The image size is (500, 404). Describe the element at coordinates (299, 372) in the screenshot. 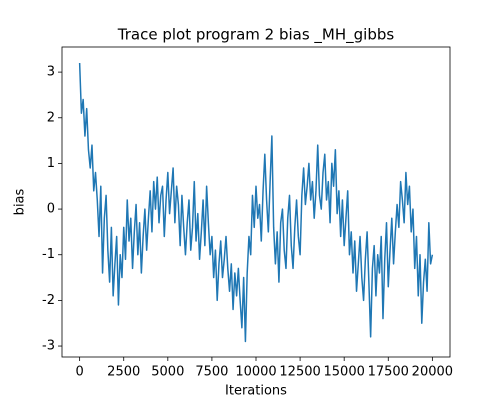

I see `x-tick-label: 12500` at that location.